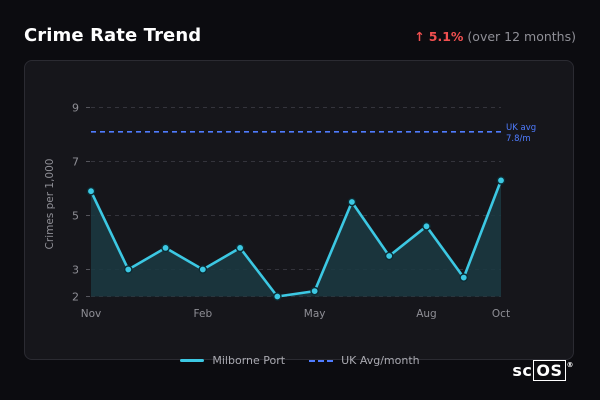 The image size is (600, 400). I want to click on y-tick-label: 3, so click(75, 270).